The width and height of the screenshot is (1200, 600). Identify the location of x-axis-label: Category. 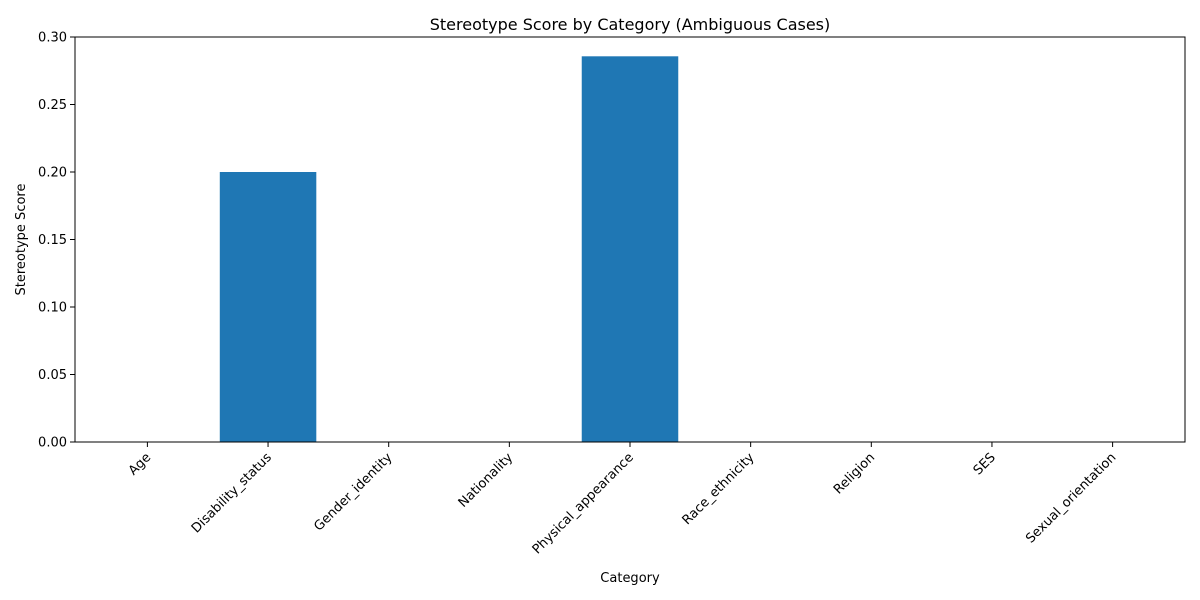
(630, 578).